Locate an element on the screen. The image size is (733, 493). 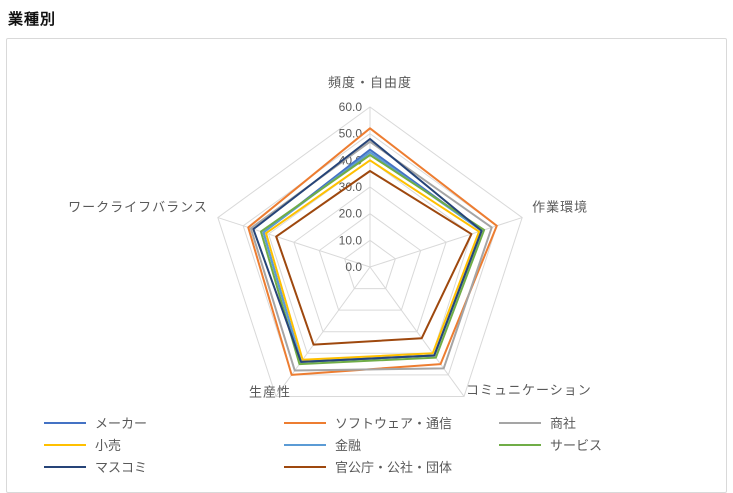
legend-item-2: 商社 is located at coordinates (608, 423).